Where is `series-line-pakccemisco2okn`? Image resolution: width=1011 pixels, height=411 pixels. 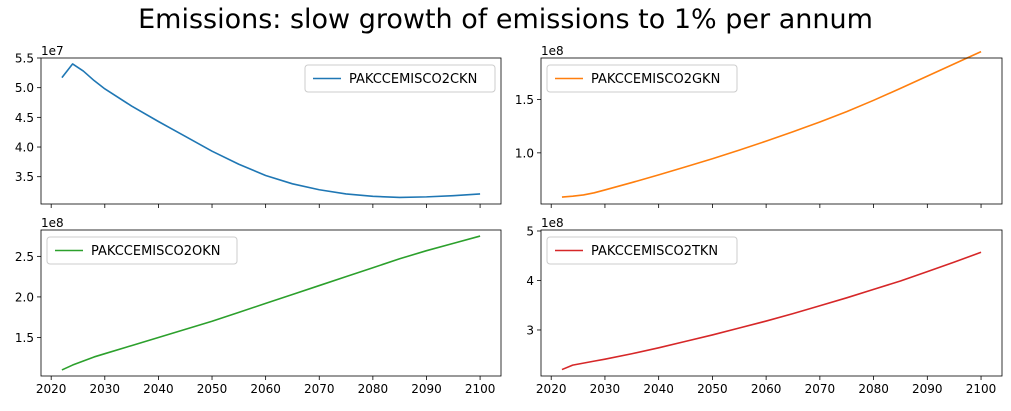 series-line-pakccemisco2okn is located at coordinates (271, 303).